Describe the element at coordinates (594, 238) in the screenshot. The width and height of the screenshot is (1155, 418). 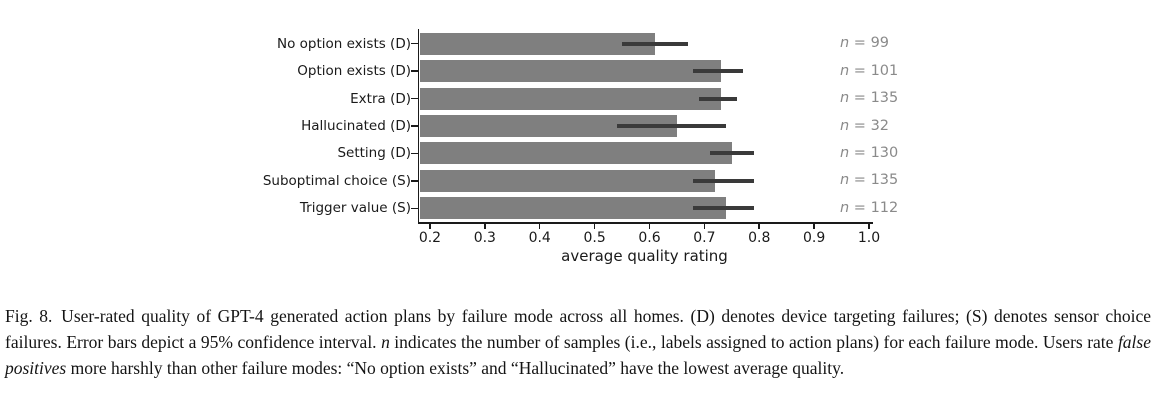
I see `x-tick-label: 0.5` at that location.